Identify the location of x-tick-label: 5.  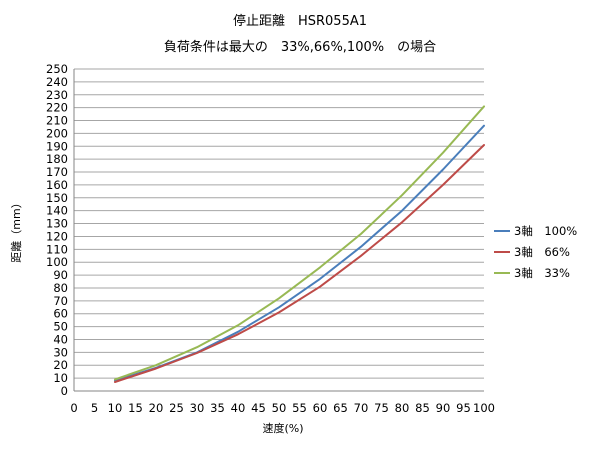
(94, 408).